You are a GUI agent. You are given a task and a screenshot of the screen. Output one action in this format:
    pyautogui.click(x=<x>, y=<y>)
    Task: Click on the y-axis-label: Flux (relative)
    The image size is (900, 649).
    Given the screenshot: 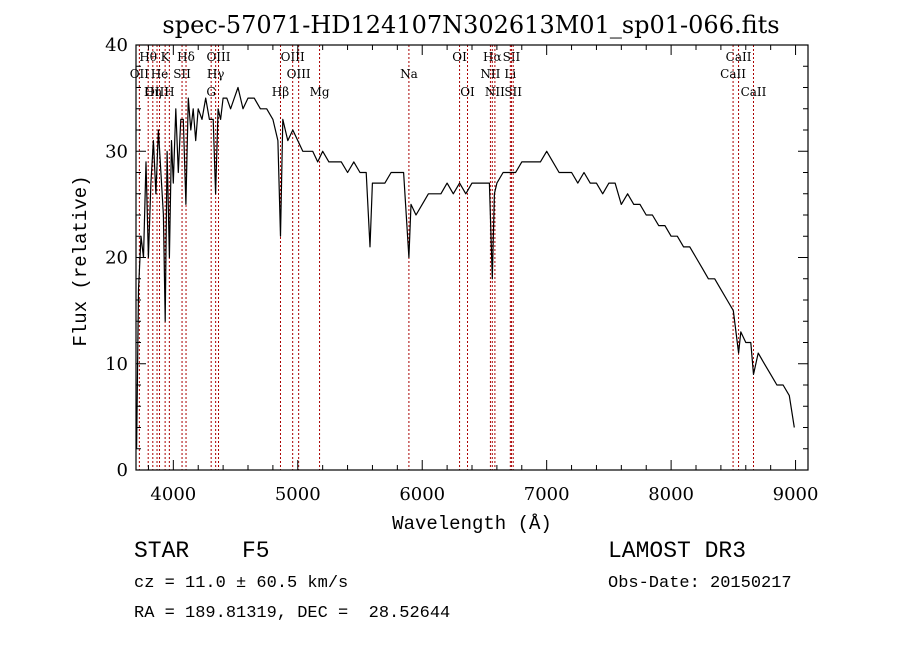 What is the action you would take?
    pyautogui.click(x=81, y=260)
    